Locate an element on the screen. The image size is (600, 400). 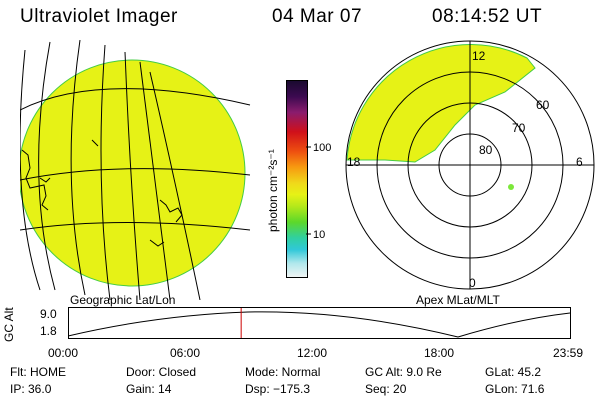
color-scale-bar is located at coordinates (297, 179).